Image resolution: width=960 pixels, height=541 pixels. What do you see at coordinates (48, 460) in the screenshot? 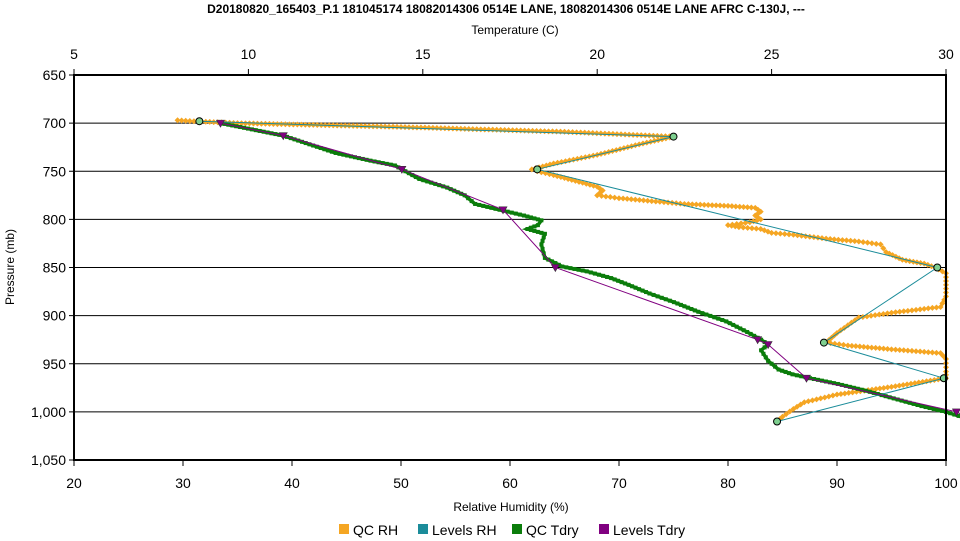
I see `y-tick-label: 1,050` at bounding box center [48, 460].